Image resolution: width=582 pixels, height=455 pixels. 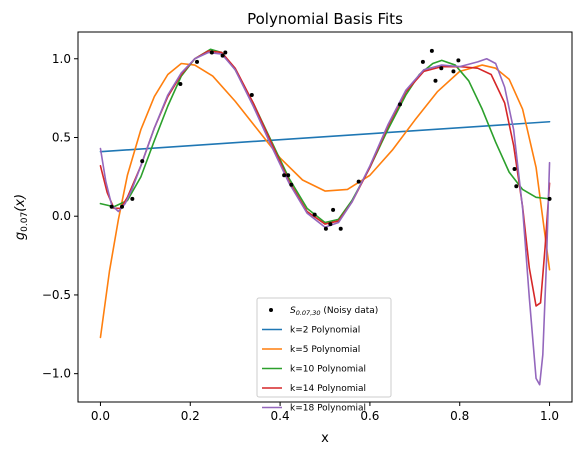 I want to click on y-axis: −1.0 −0.5 0.0 0.5 1.0, so click(x=60, y=216).